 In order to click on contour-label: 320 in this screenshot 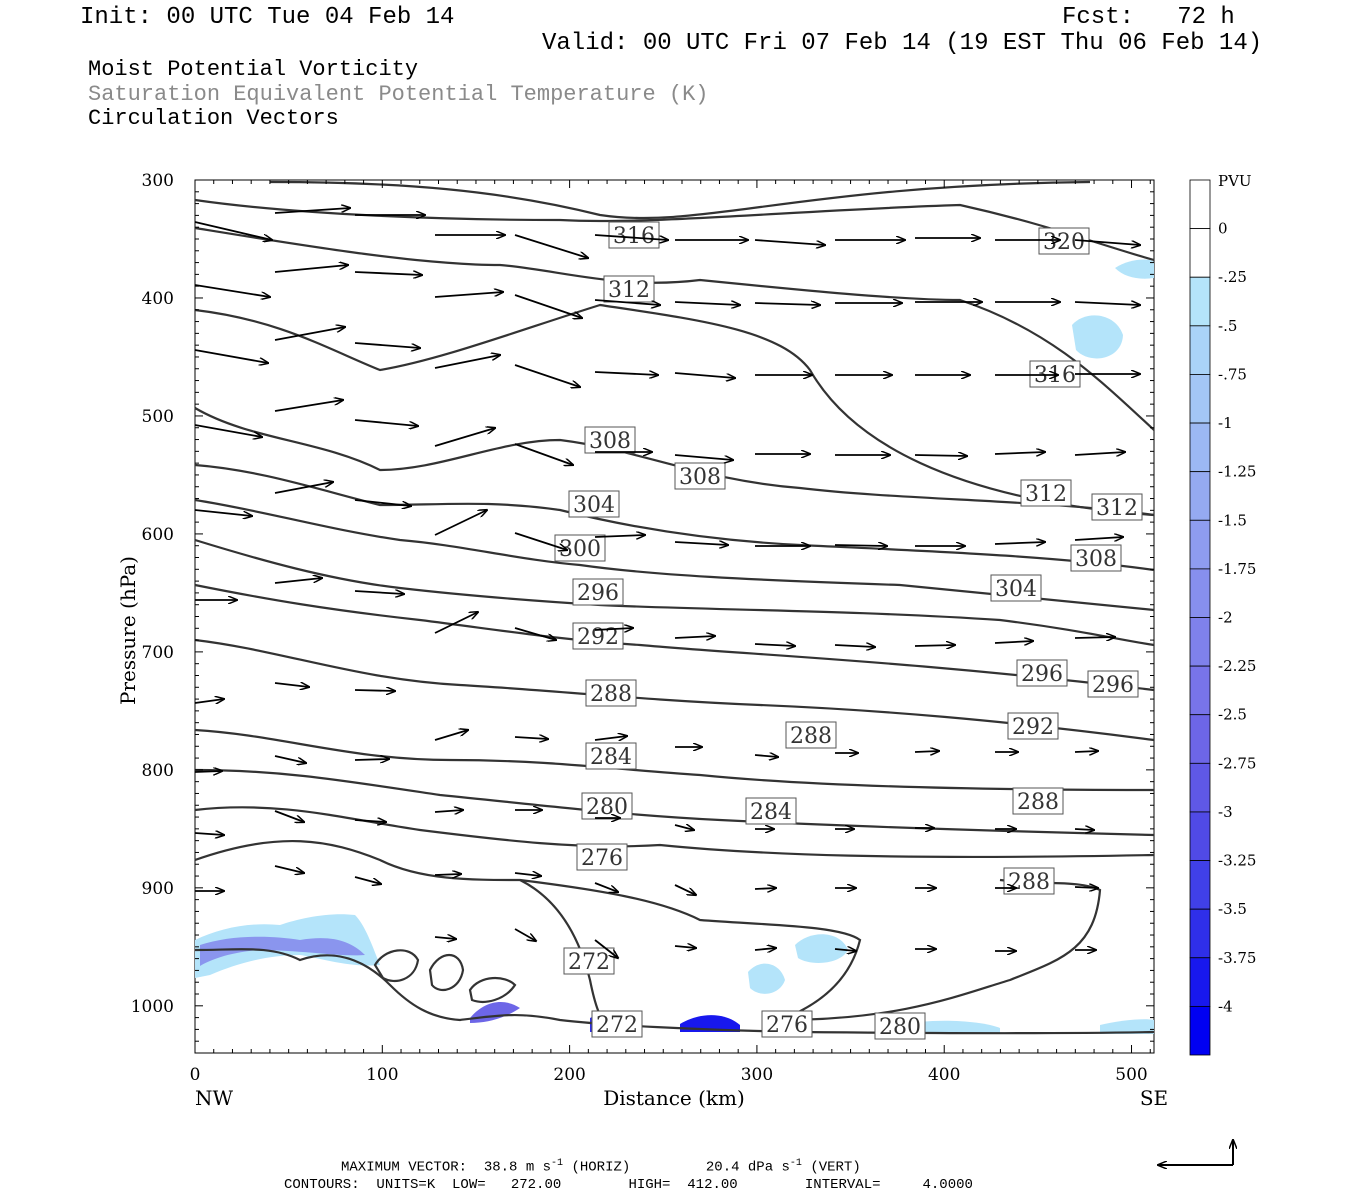, I will do `click(1064, 242)`.